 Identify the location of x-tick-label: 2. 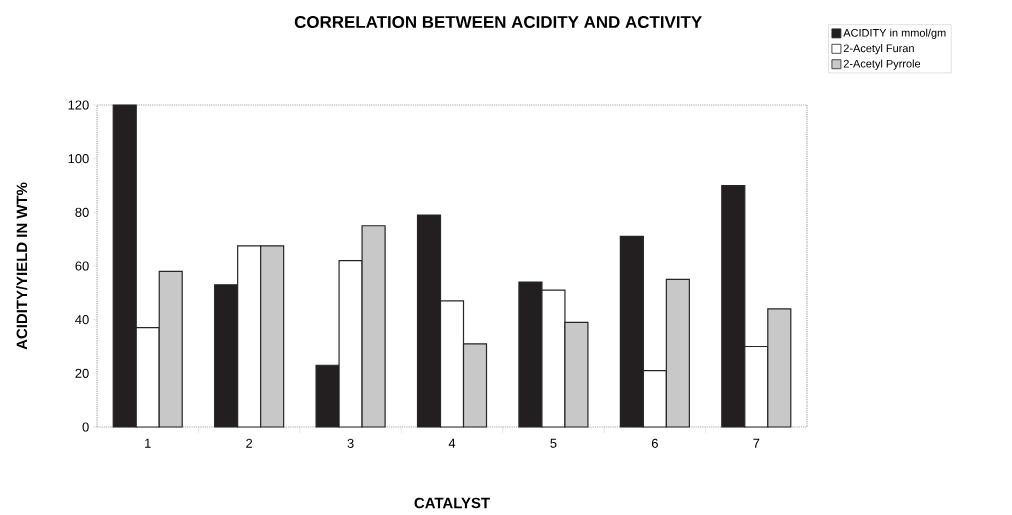
(249, 443).